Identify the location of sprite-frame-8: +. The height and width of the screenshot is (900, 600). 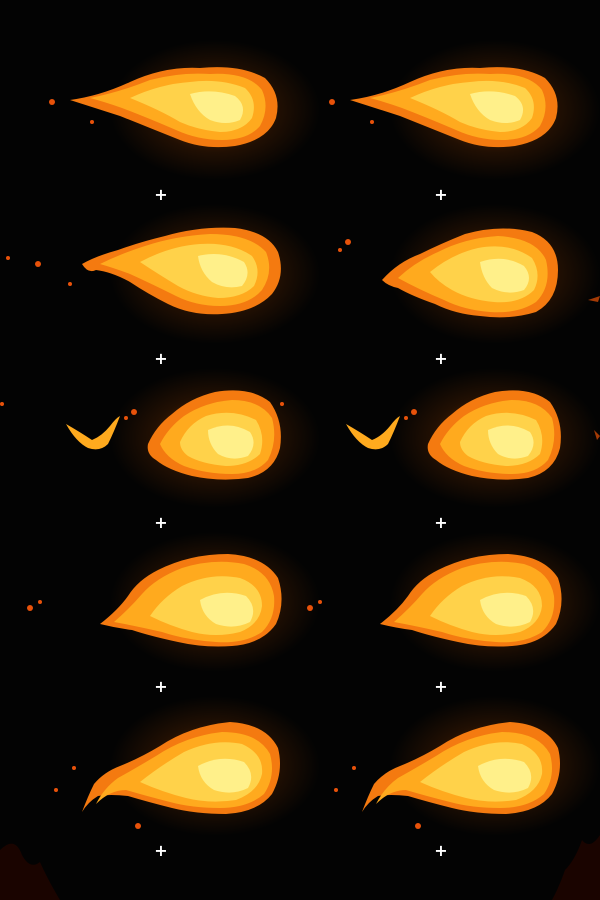
(440, 624).